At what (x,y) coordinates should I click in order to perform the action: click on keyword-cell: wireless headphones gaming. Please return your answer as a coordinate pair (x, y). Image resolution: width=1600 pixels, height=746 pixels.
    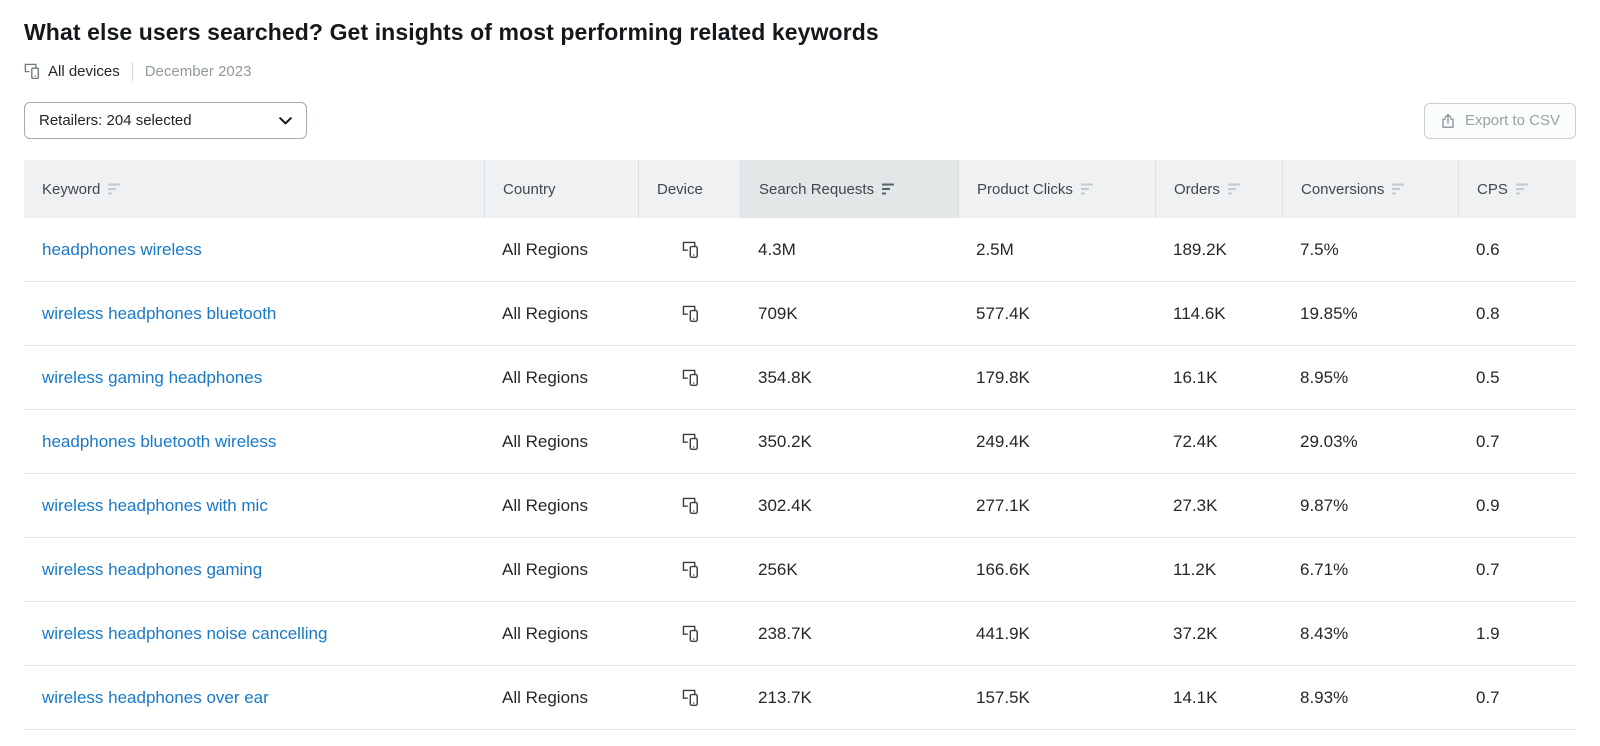
    Looking at the image, I should click on (254, 570).